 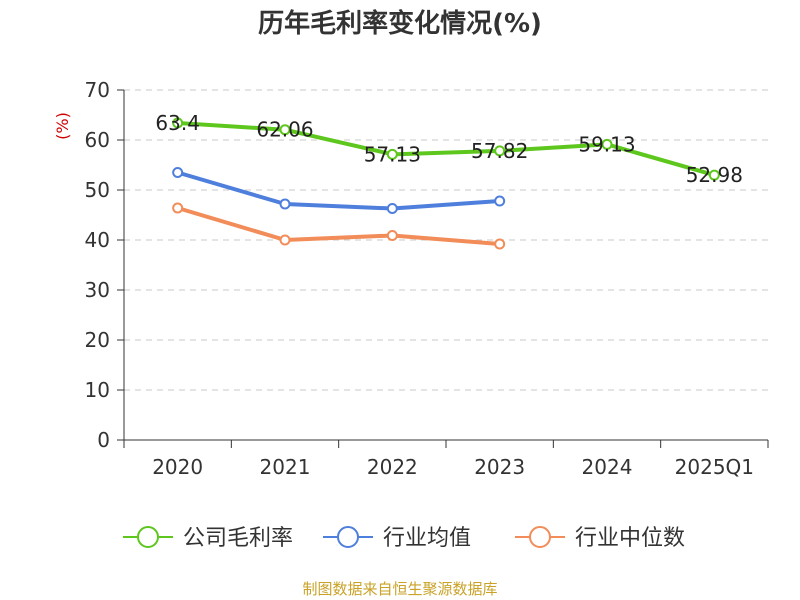 What do you see at coordinates (630, 538) in the screenshot?
I see `legend-label: 行业中位数` at bounding box center [630, 538].